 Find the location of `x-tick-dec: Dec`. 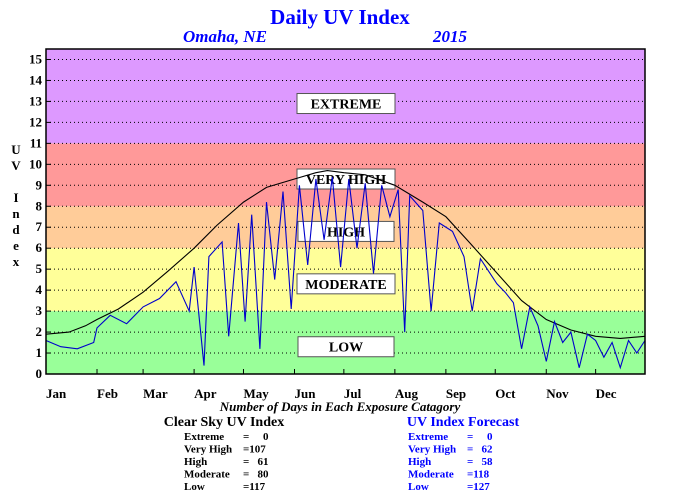

x-tick-dec: Dec is located at coordinates (606, 393).